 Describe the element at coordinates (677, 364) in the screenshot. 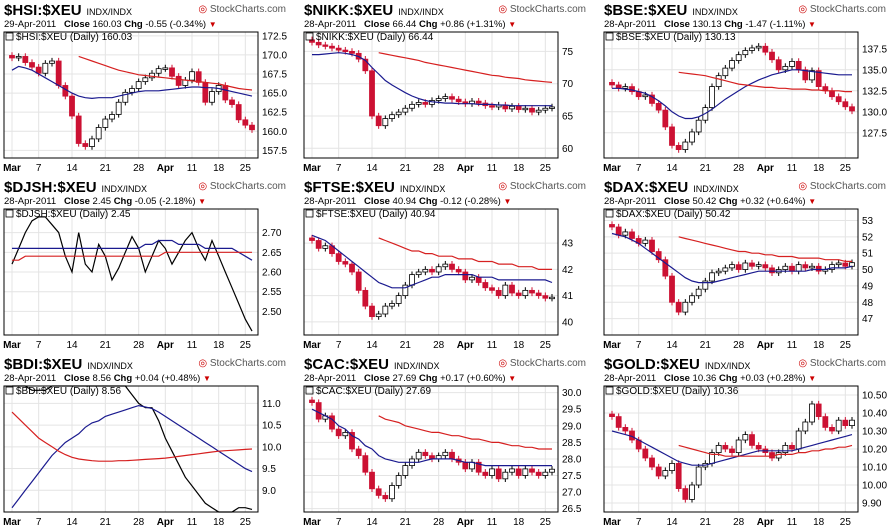

I see `chart-symbol: $GOLD:$XEU INDX/INDX` at that location.